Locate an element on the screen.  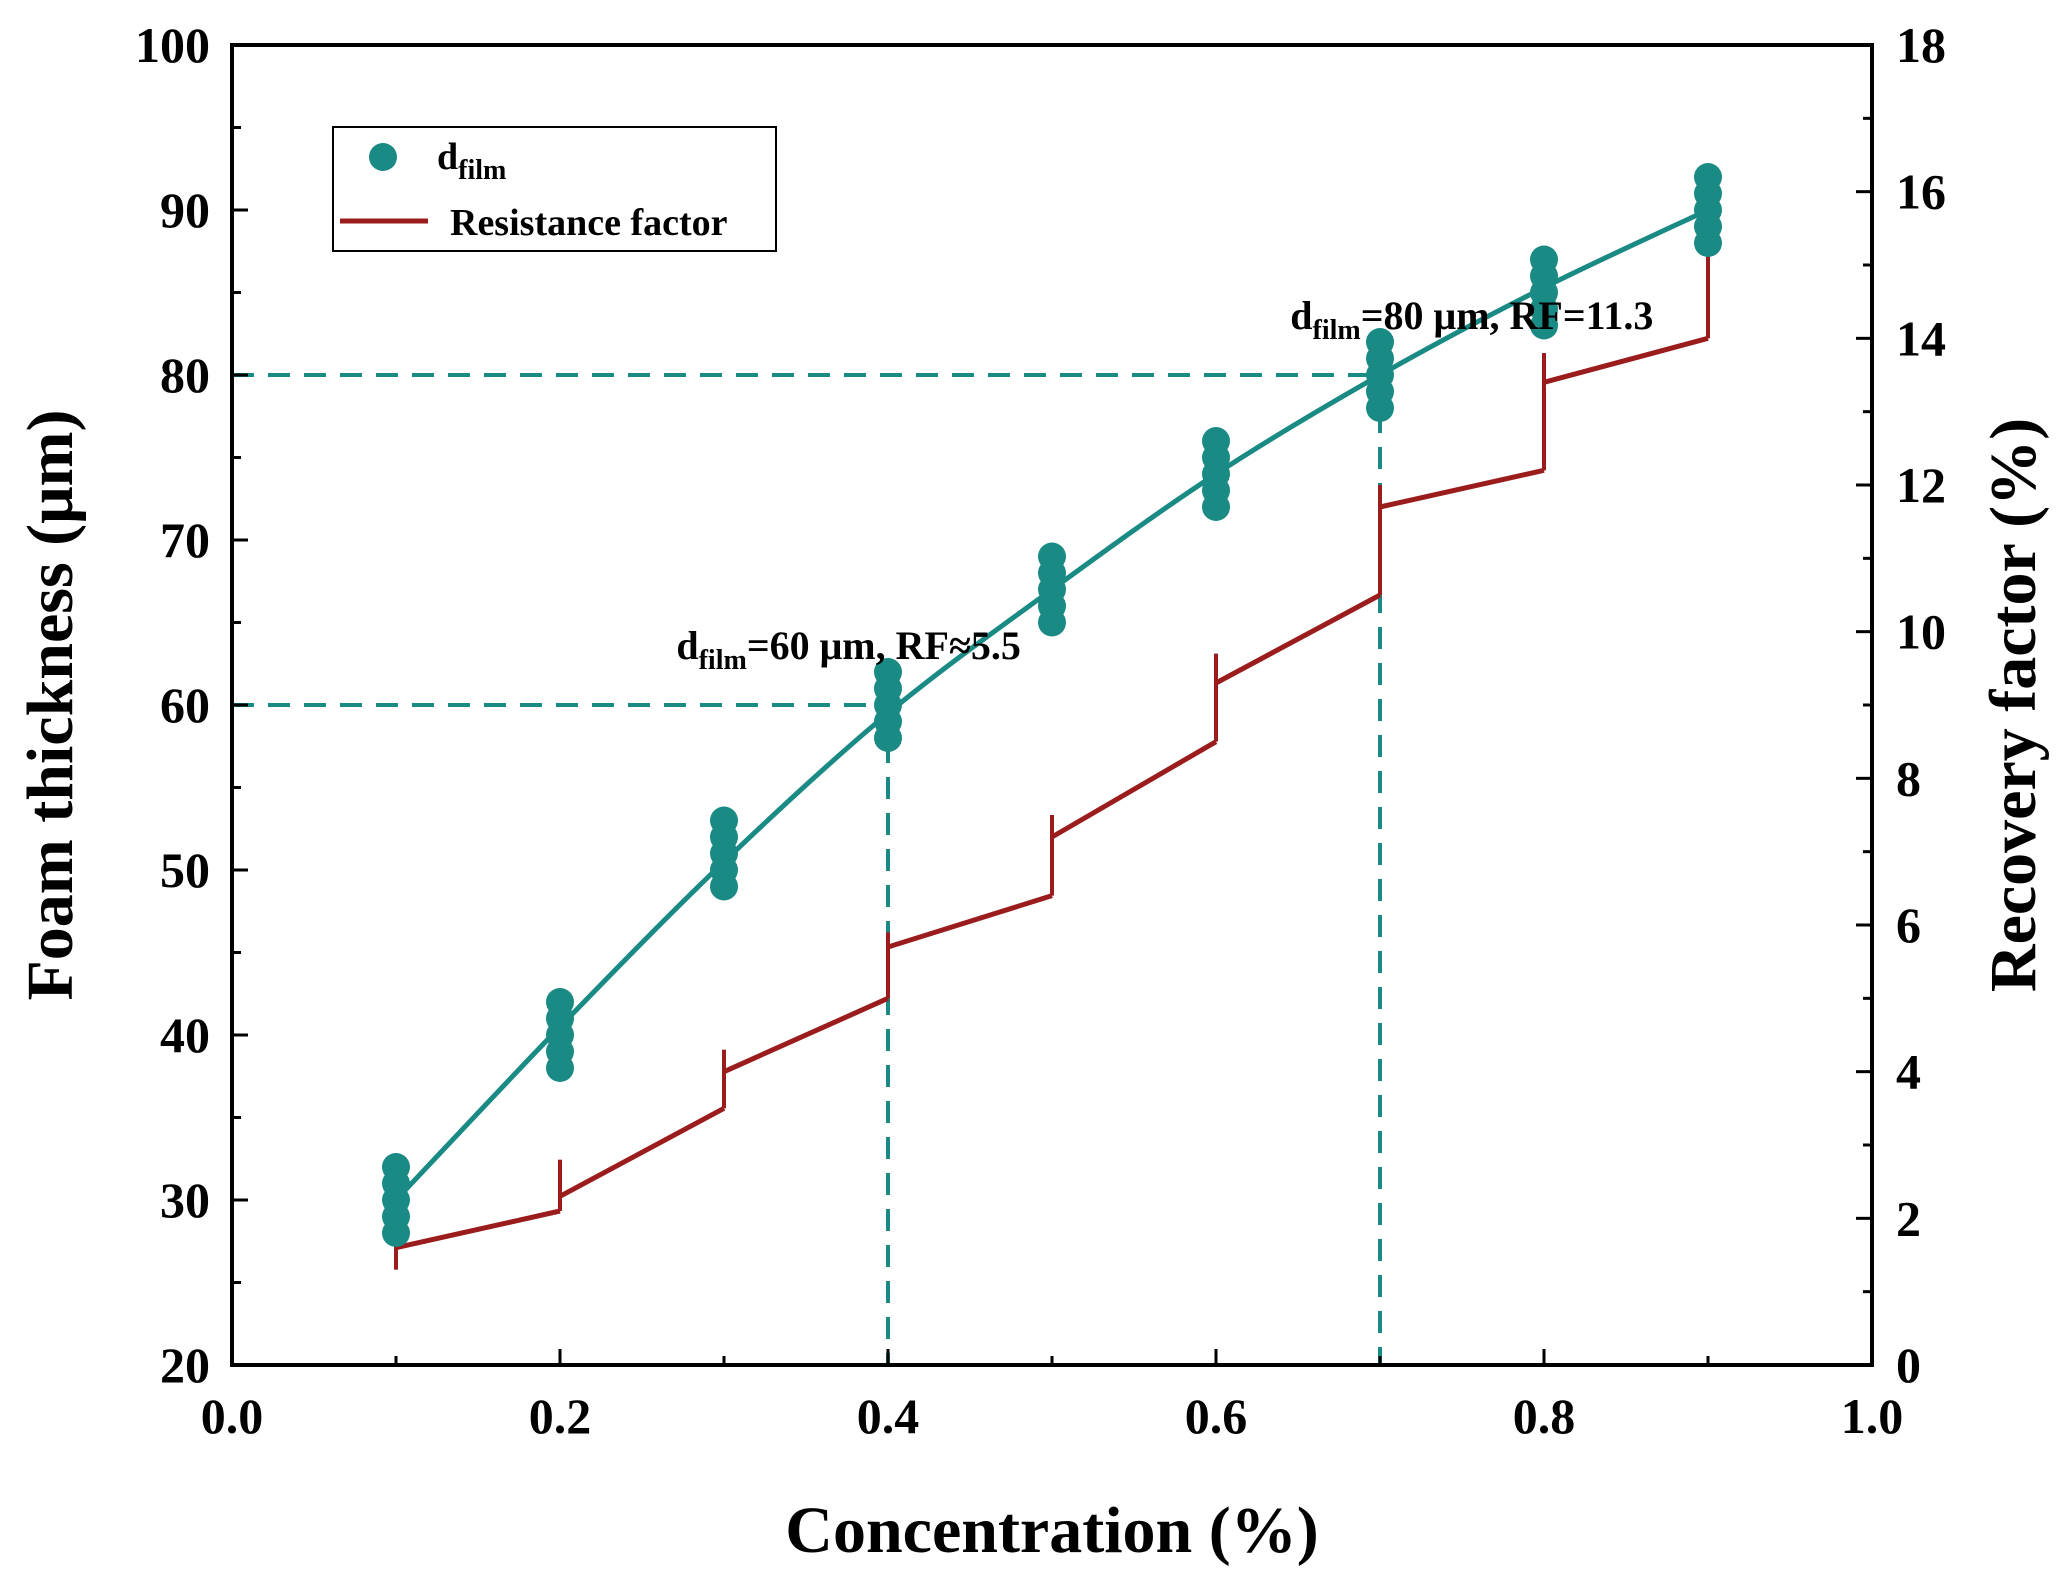
y-left-tick-label: 70 is located at coordinates (185, 540).